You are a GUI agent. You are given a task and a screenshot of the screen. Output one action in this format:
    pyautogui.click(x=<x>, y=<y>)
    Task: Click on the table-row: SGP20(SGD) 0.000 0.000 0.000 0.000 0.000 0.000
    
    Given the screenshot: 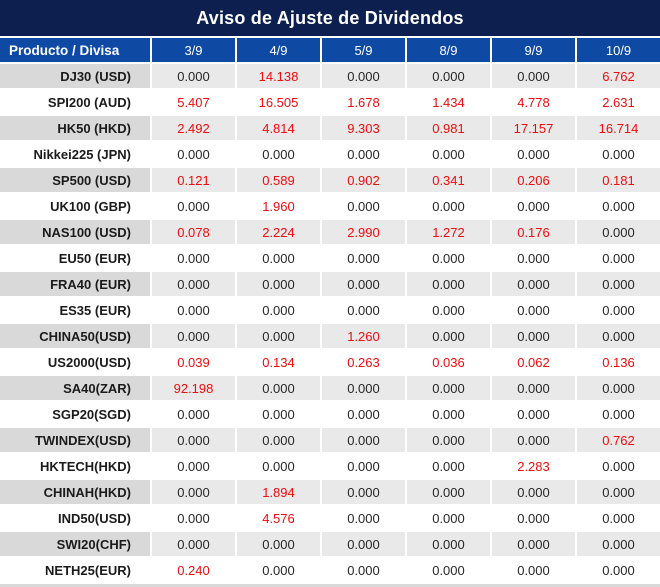 What is the action you would take?
    pyautogui.click(x=330, y=414)
    